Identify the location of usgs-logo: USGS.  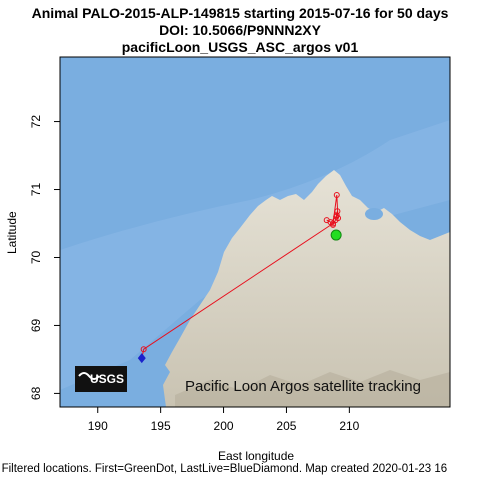
(101, 379).